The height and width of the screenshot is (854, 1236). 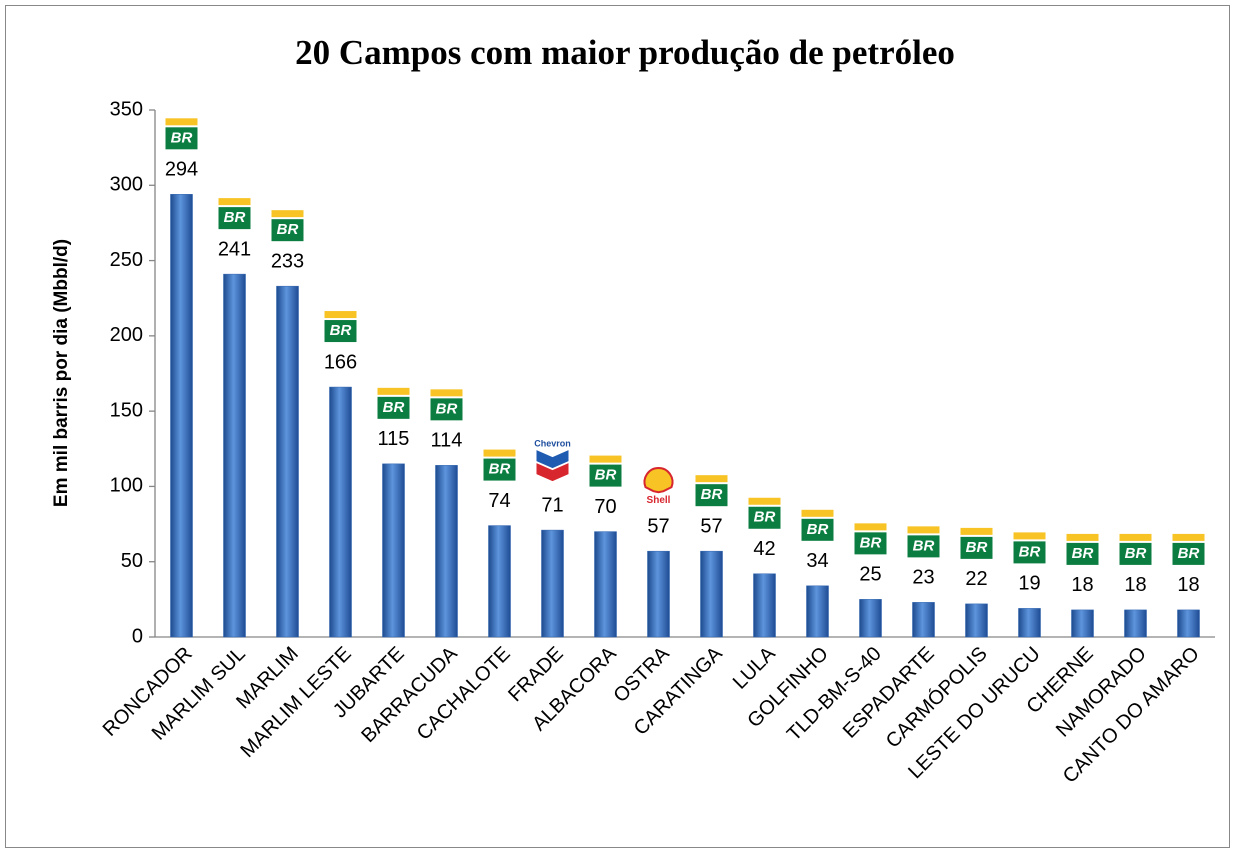 What do you see at coordinates (126, 410) in the screenshot?
I see `y-tick-label: 150` at bounding box center [126, 410].